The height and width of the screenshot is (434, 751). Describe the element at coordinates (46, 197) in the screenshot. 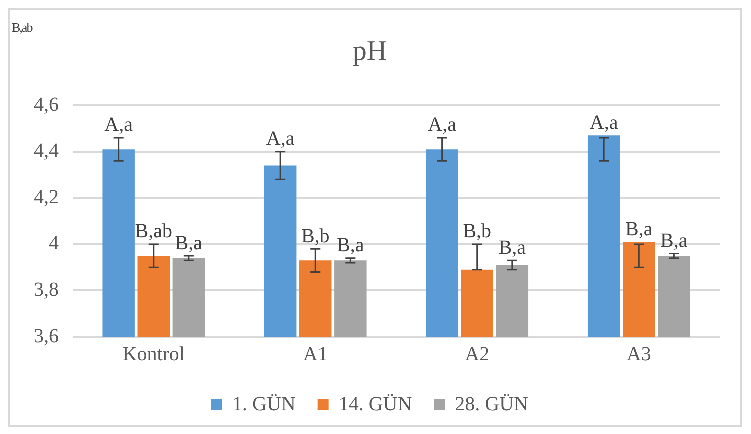

I see `y-tick-label: 4,2` at that location.